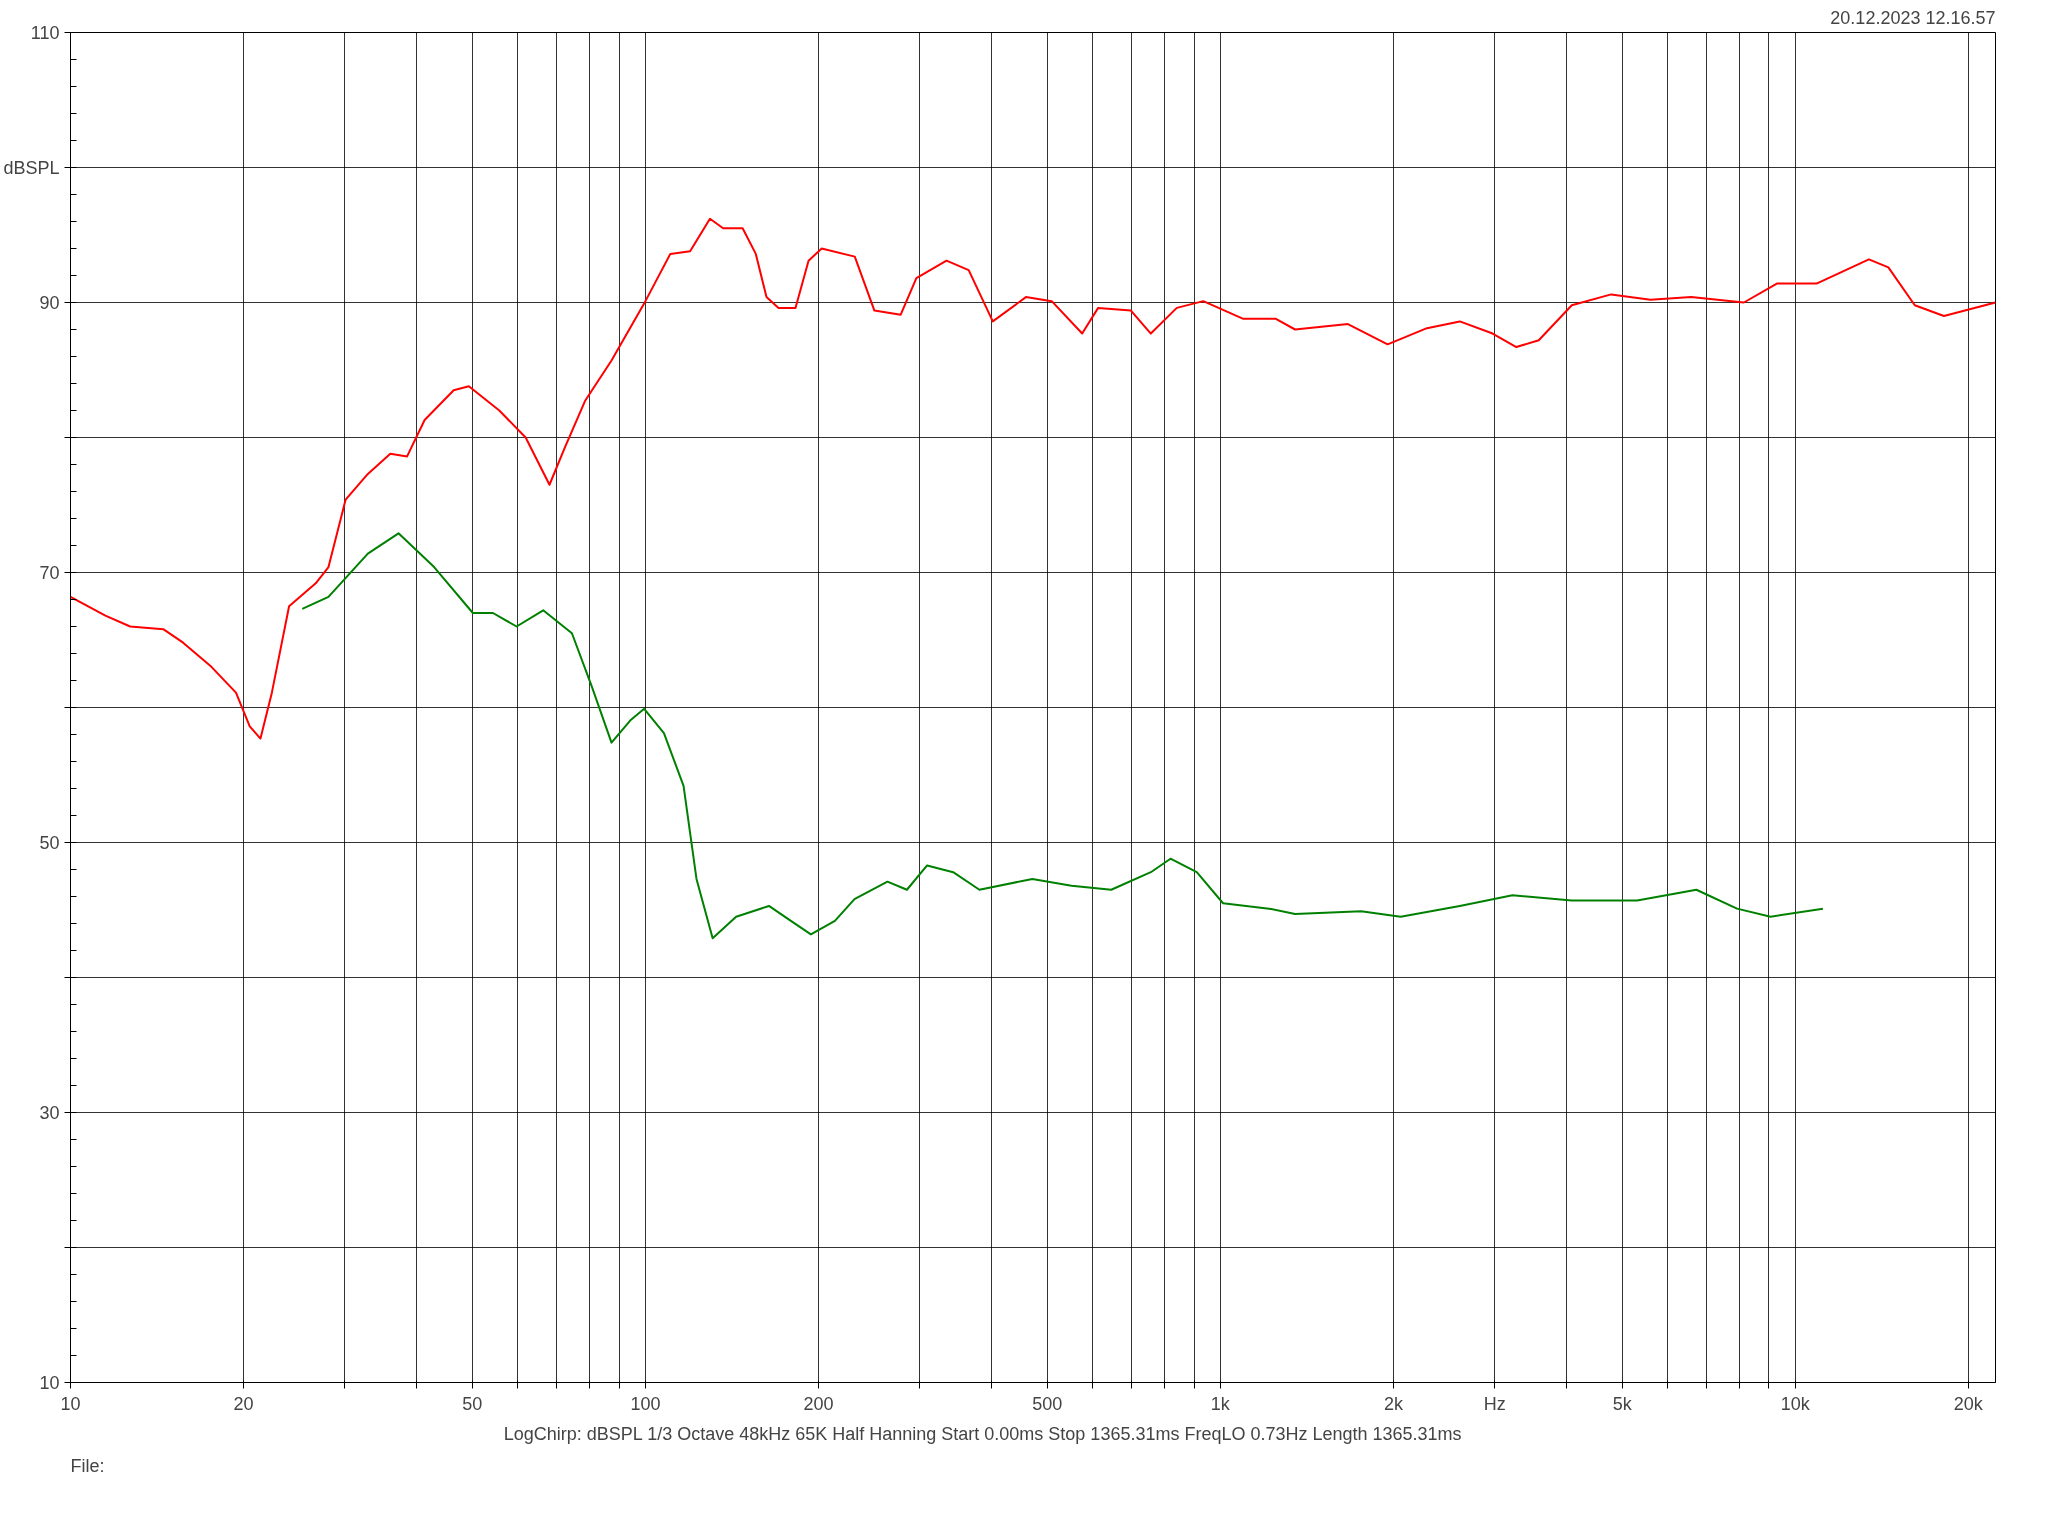  I want to click on x-tick-label: 10, so click(70, 1403).